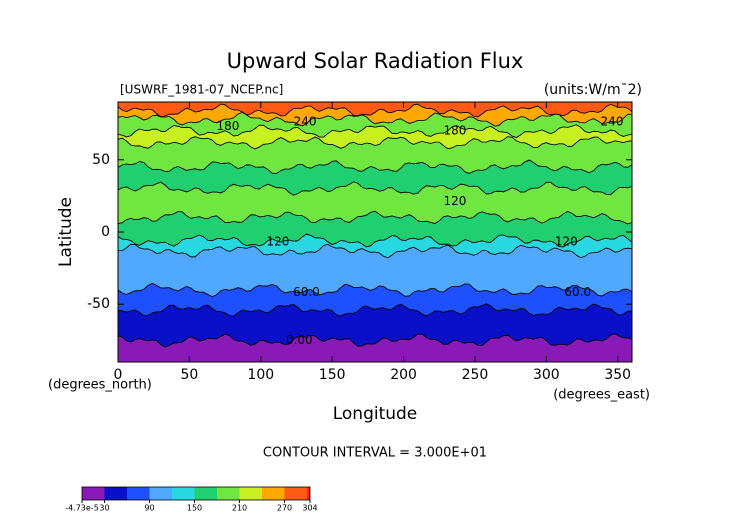 The height and width of the screenshot is (532, 752). I want to click on units: (units:W/m¯2), so click(593, 90).